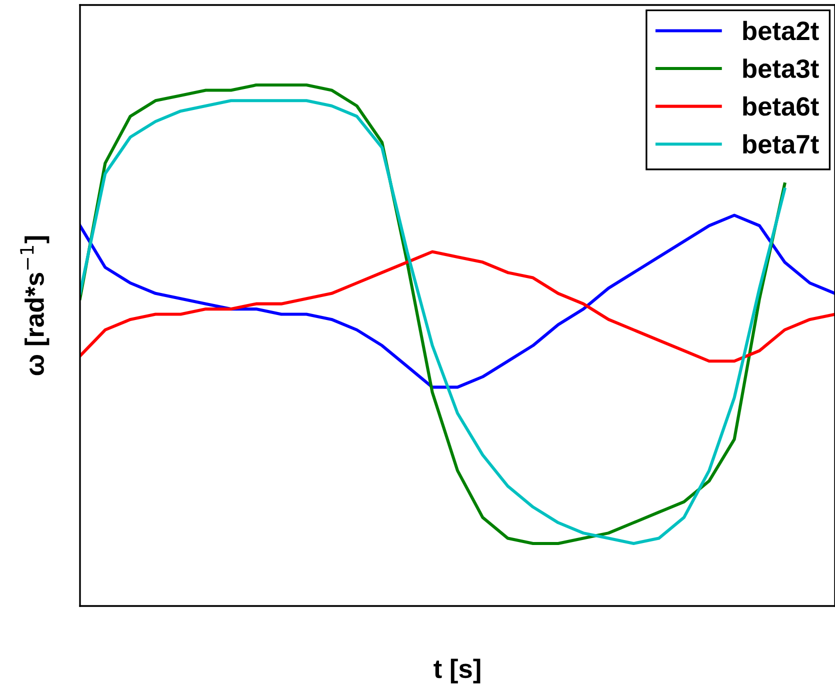 Image resolution: width=835 pixels, height=688 pixels. I want to click on legend-label: beta2t, so click(781, 30).